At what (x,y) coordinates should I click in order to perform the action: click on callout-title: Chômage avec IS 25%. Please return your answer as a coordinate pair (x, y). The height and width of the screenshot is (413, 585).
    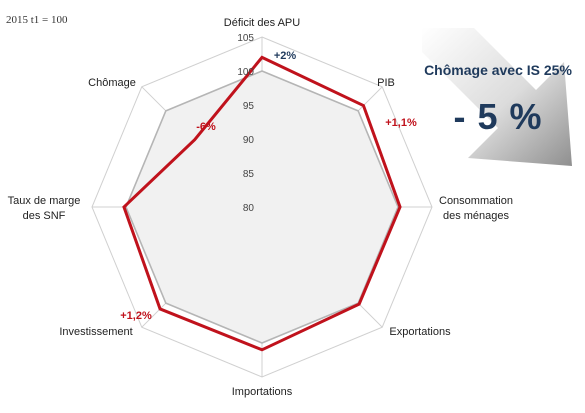
    Looking at the image, I should click on (498, 70).